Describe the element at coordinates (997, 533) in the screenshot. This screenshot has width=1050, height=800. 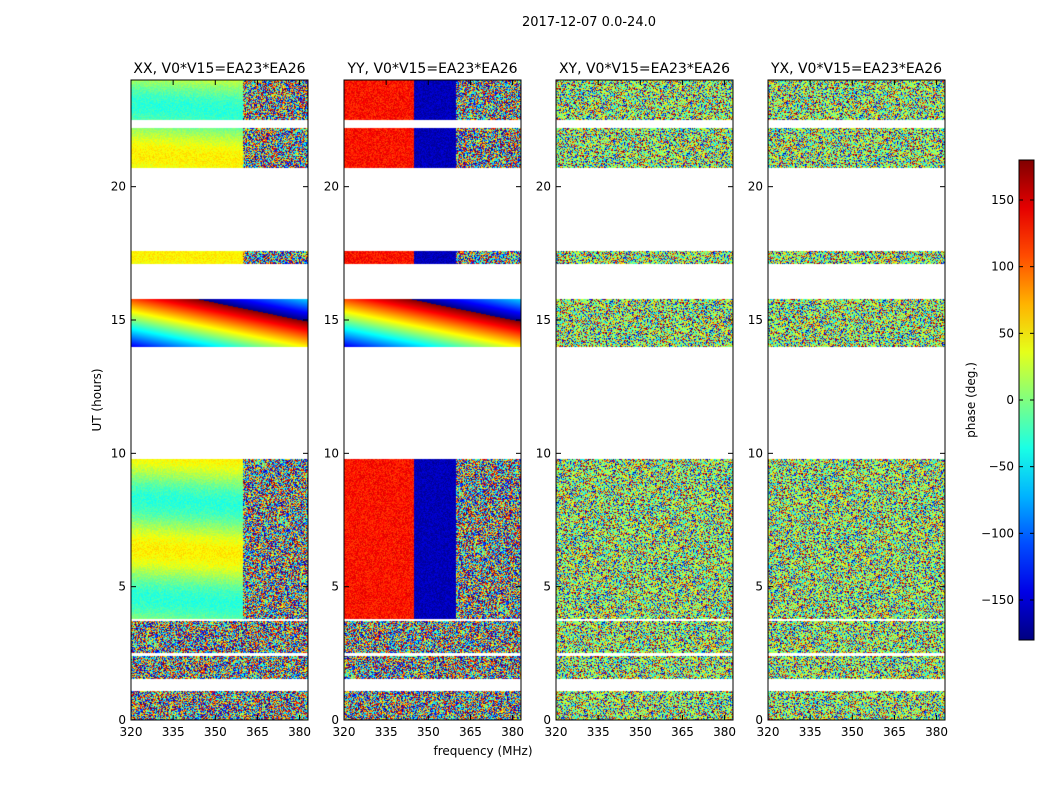
I see `colorbar-tick-label: −100` at that location.